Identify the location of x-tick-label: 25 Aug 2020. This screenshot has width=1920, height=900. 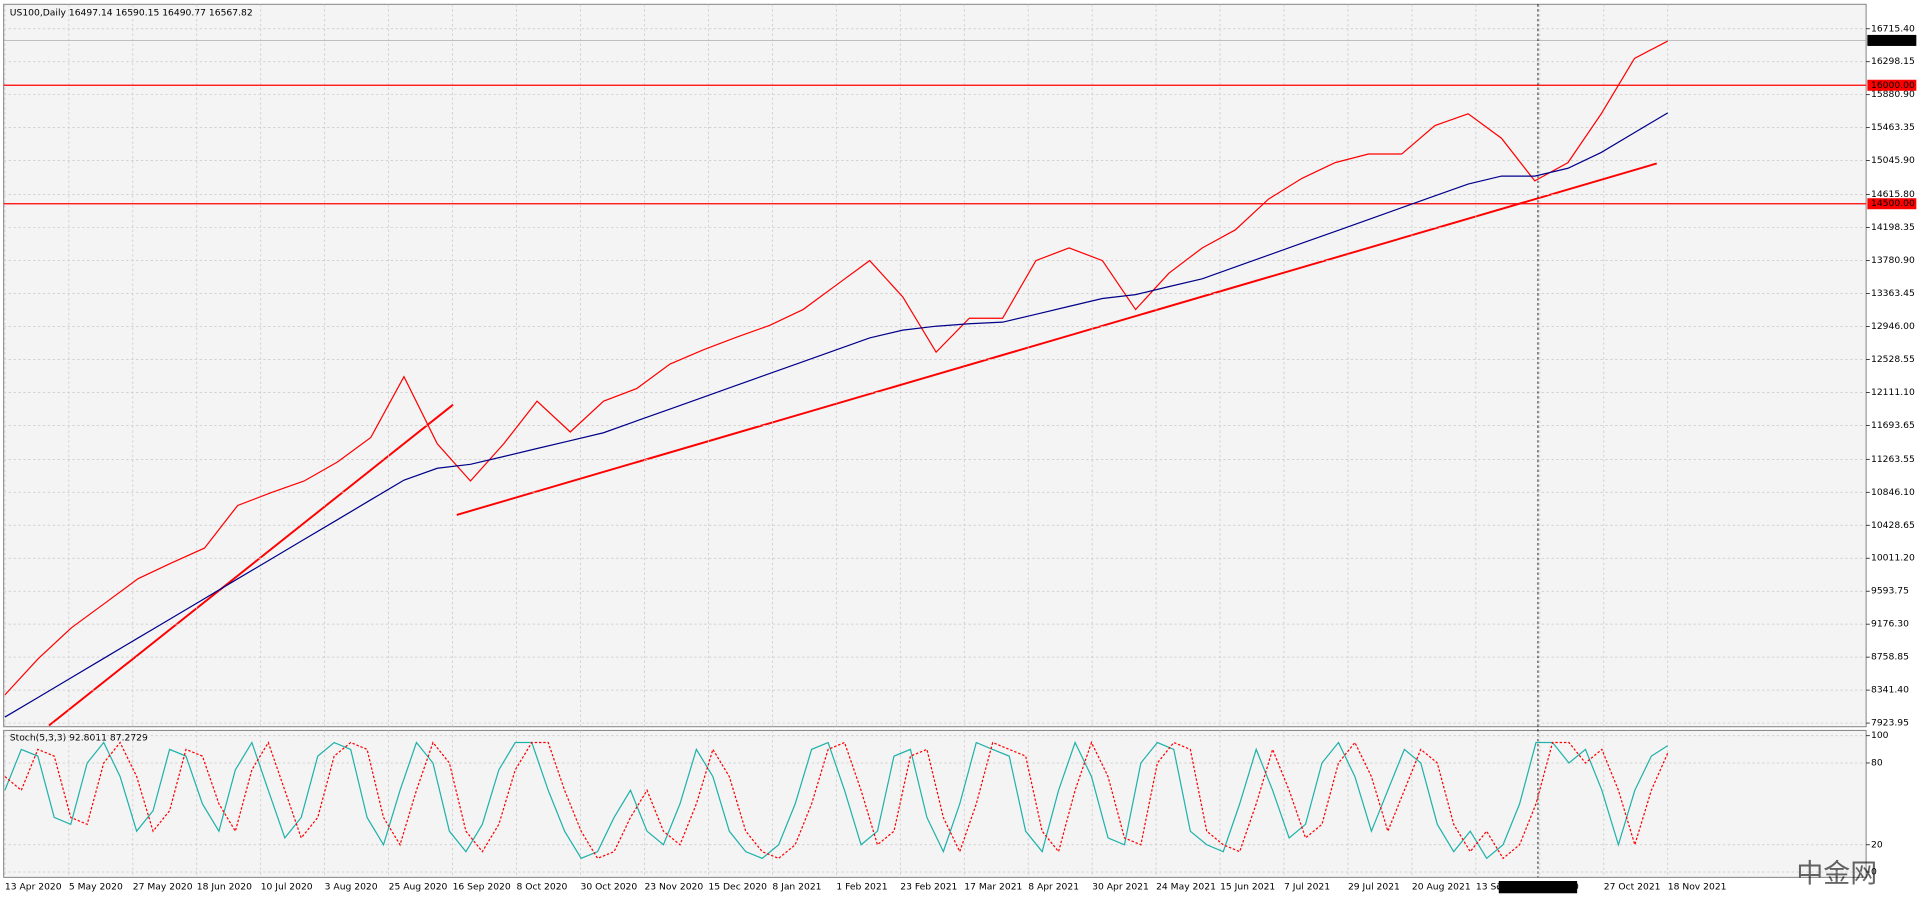
(418, 887).